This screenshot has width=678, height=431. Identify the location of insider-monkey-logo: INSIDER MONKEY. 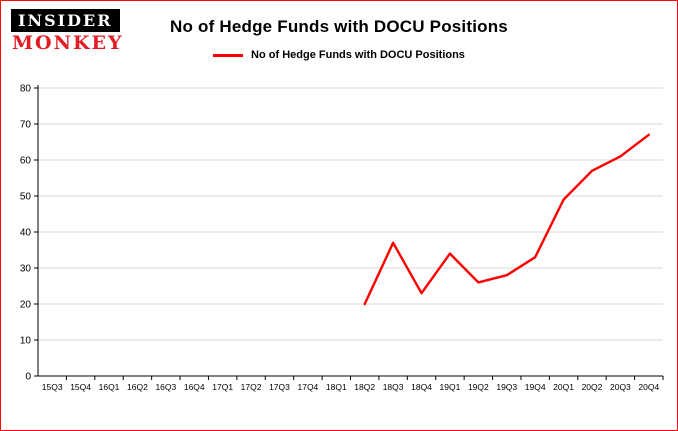
(67, 31).